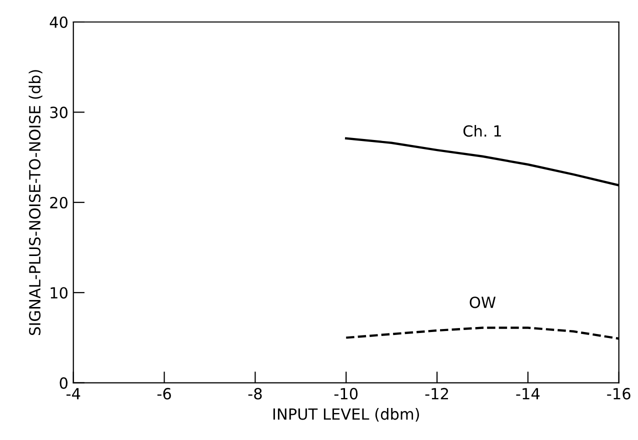 Image resolution: width=638 pixels, height=440 pixels. I want to click on x-tick-label: -4, so click(73, 394).